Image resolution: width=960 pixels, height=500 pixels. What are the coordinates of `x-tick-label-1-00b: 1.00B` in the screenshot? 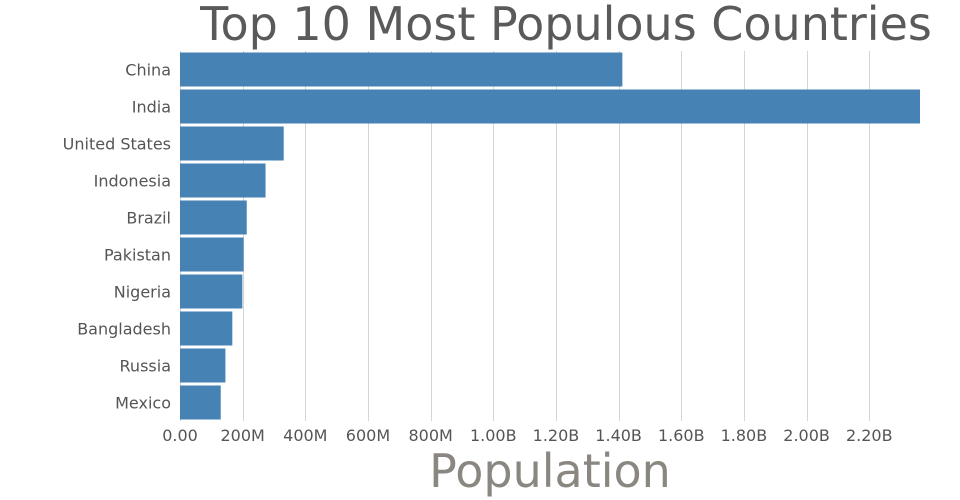 It's located at (493, 435).